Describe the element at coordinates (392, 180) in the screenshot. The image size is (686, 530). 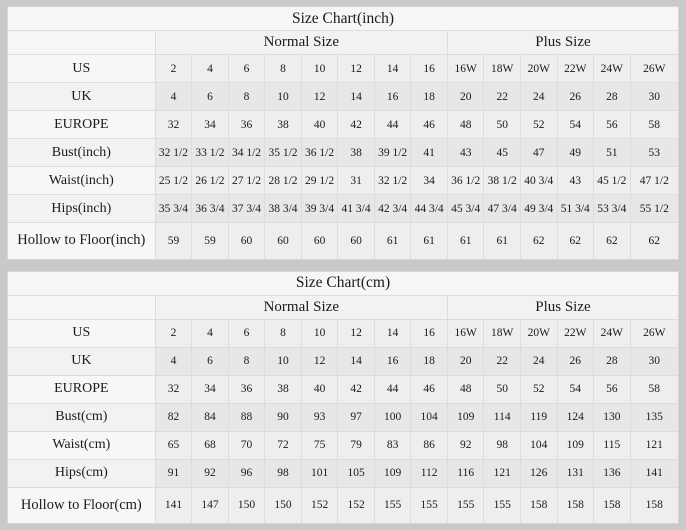
I see `cell-value: 32 1/2` at that location.